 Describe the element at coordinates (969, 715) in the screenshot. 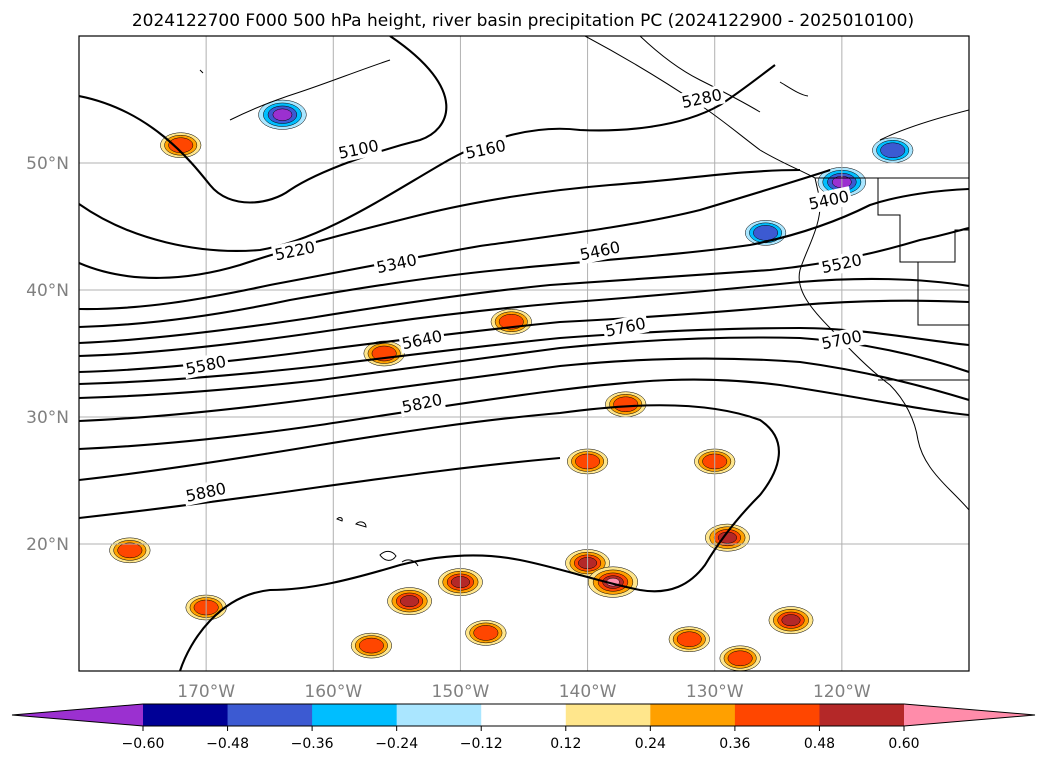

I see `colorbar-extend-high` at that location.